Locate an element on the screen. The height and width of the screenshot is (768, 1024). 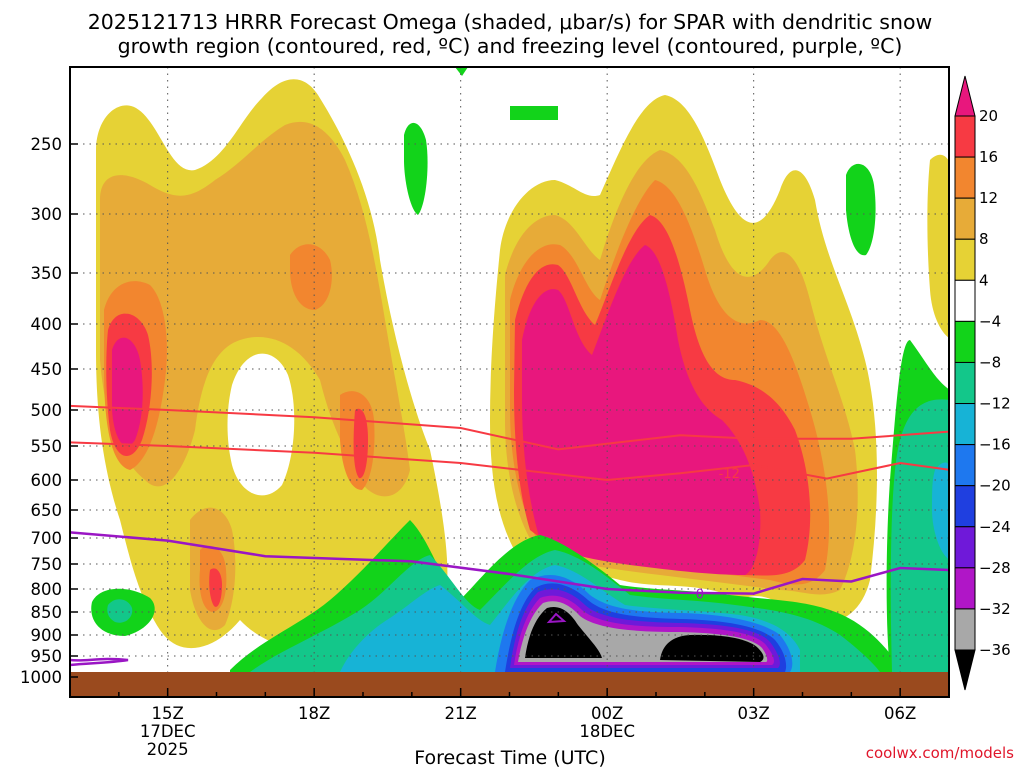
y-tick-label: 750 is located at coordinates (47, 564).